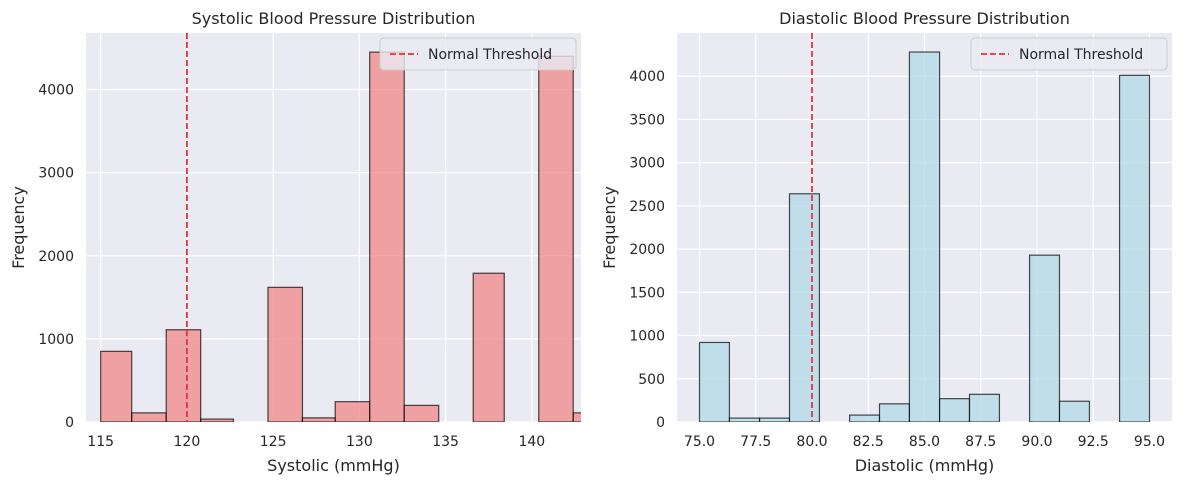 The height and width of the screenshot is (484, 1183). I want to click on diastolic-y-tick-label: 3500, so click(647, 120).